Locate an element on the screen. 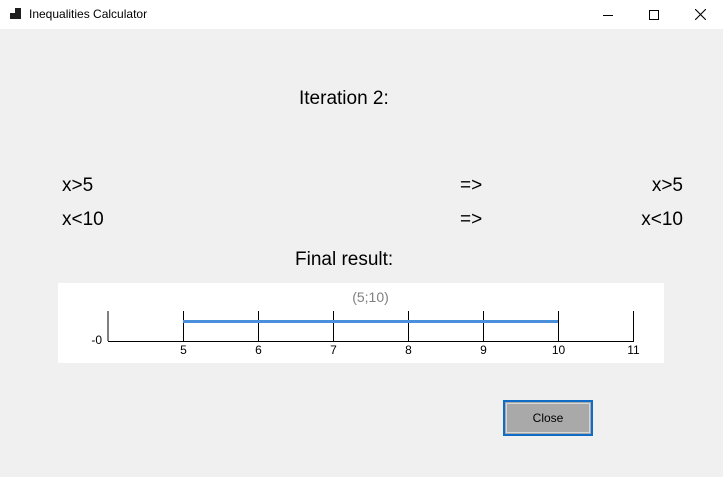  tick-label: 6 is located at coordinates (258, 350).